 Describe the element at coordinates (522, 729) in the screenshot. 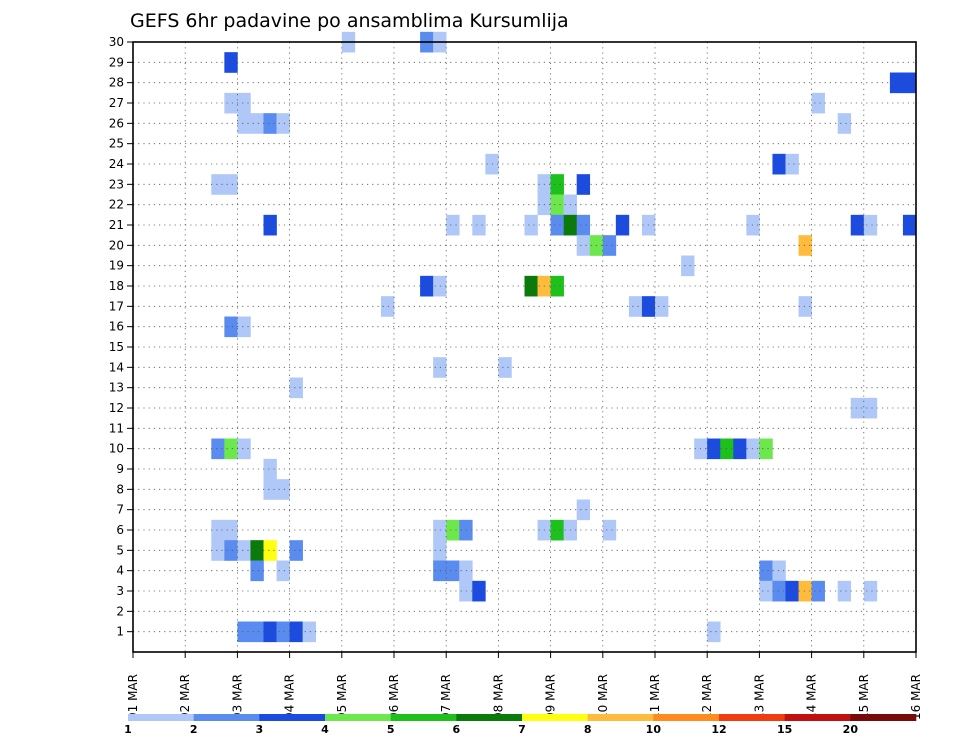

I see `colorbar-label: 7` at that location.